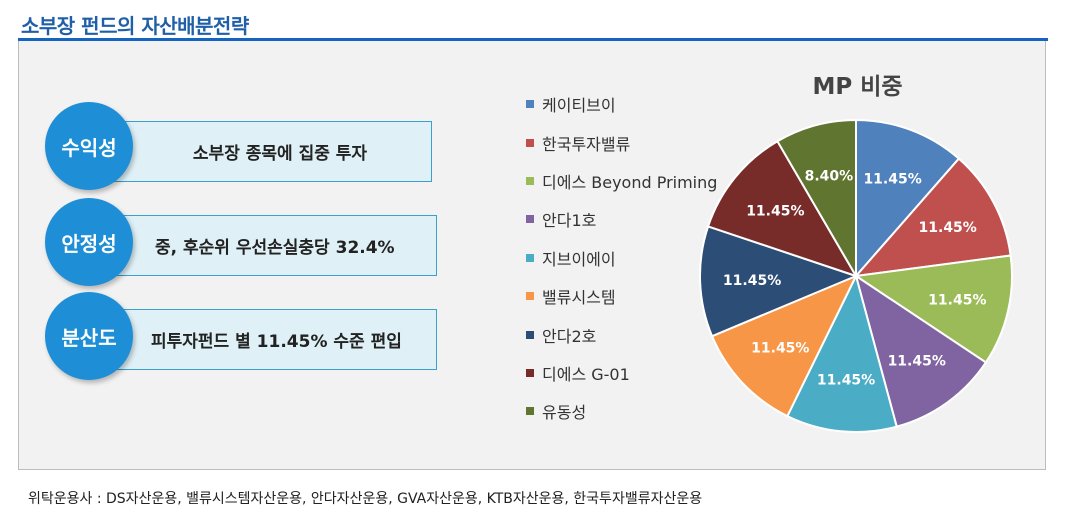 This screenshot has width=1068, height=519. I want to click on page-title: 소부장 펀드의 자산배분전략, so click(135, 26).